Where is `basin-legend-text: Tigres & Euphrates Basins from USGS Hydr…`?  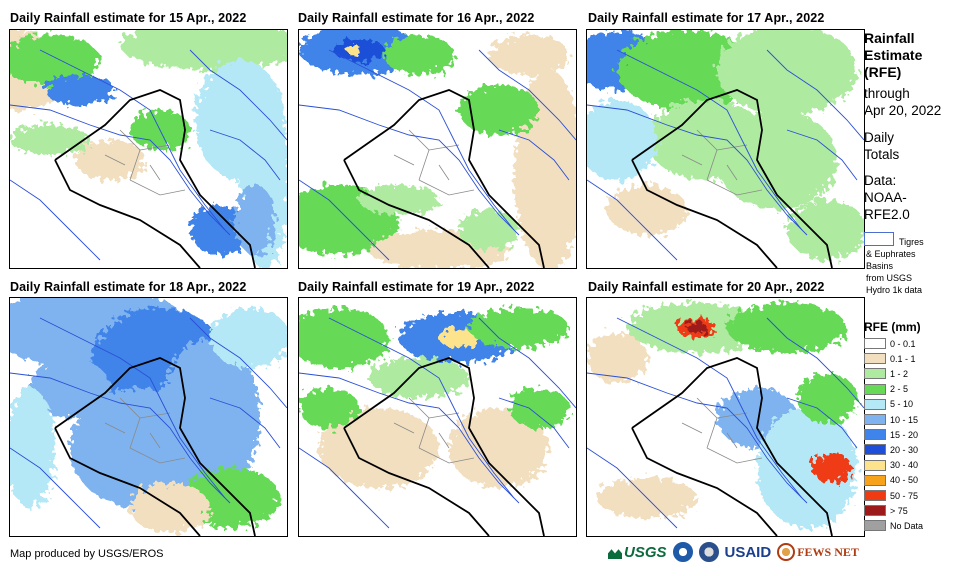 basin-legend-text: Tigres & Euphrates Basins from USGS Hydr… is located at coordinates (895, 266).